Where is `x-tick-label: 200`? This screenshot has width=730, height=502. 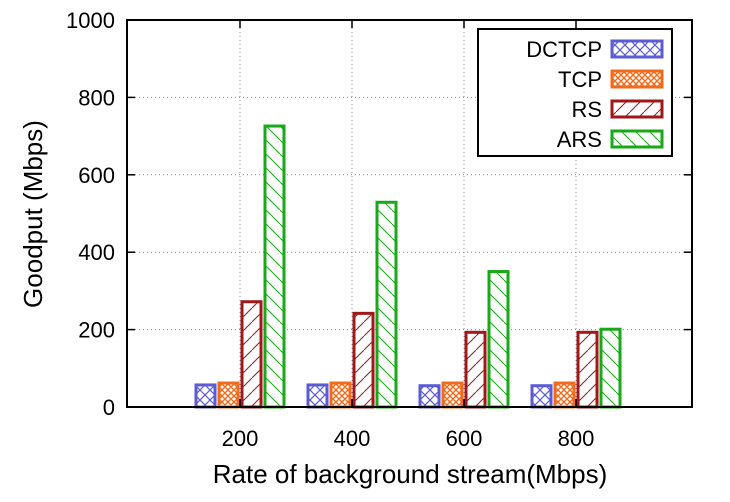 x-tick-label: 200 is located at coordinates (240, 438).